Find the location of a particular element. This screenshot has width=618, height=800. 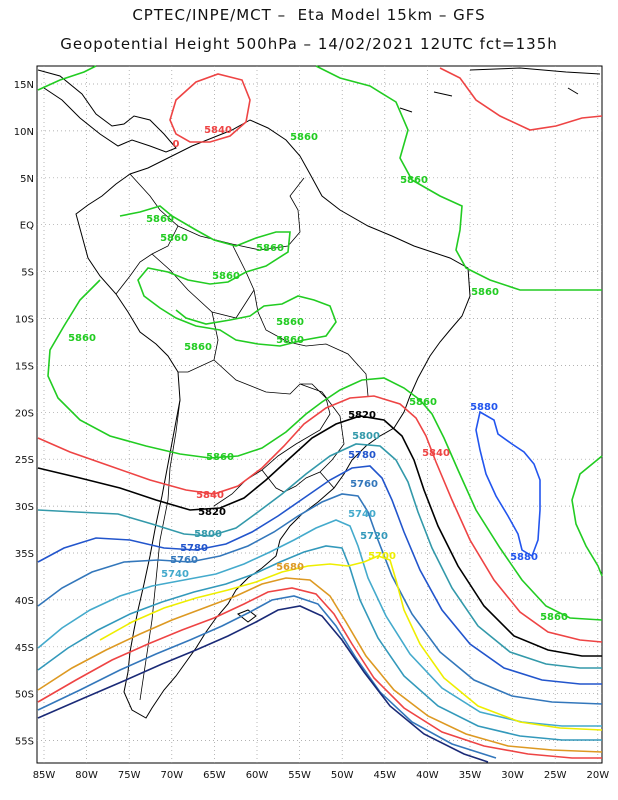

contour-label: 0 is located at coordinates (176, 144).